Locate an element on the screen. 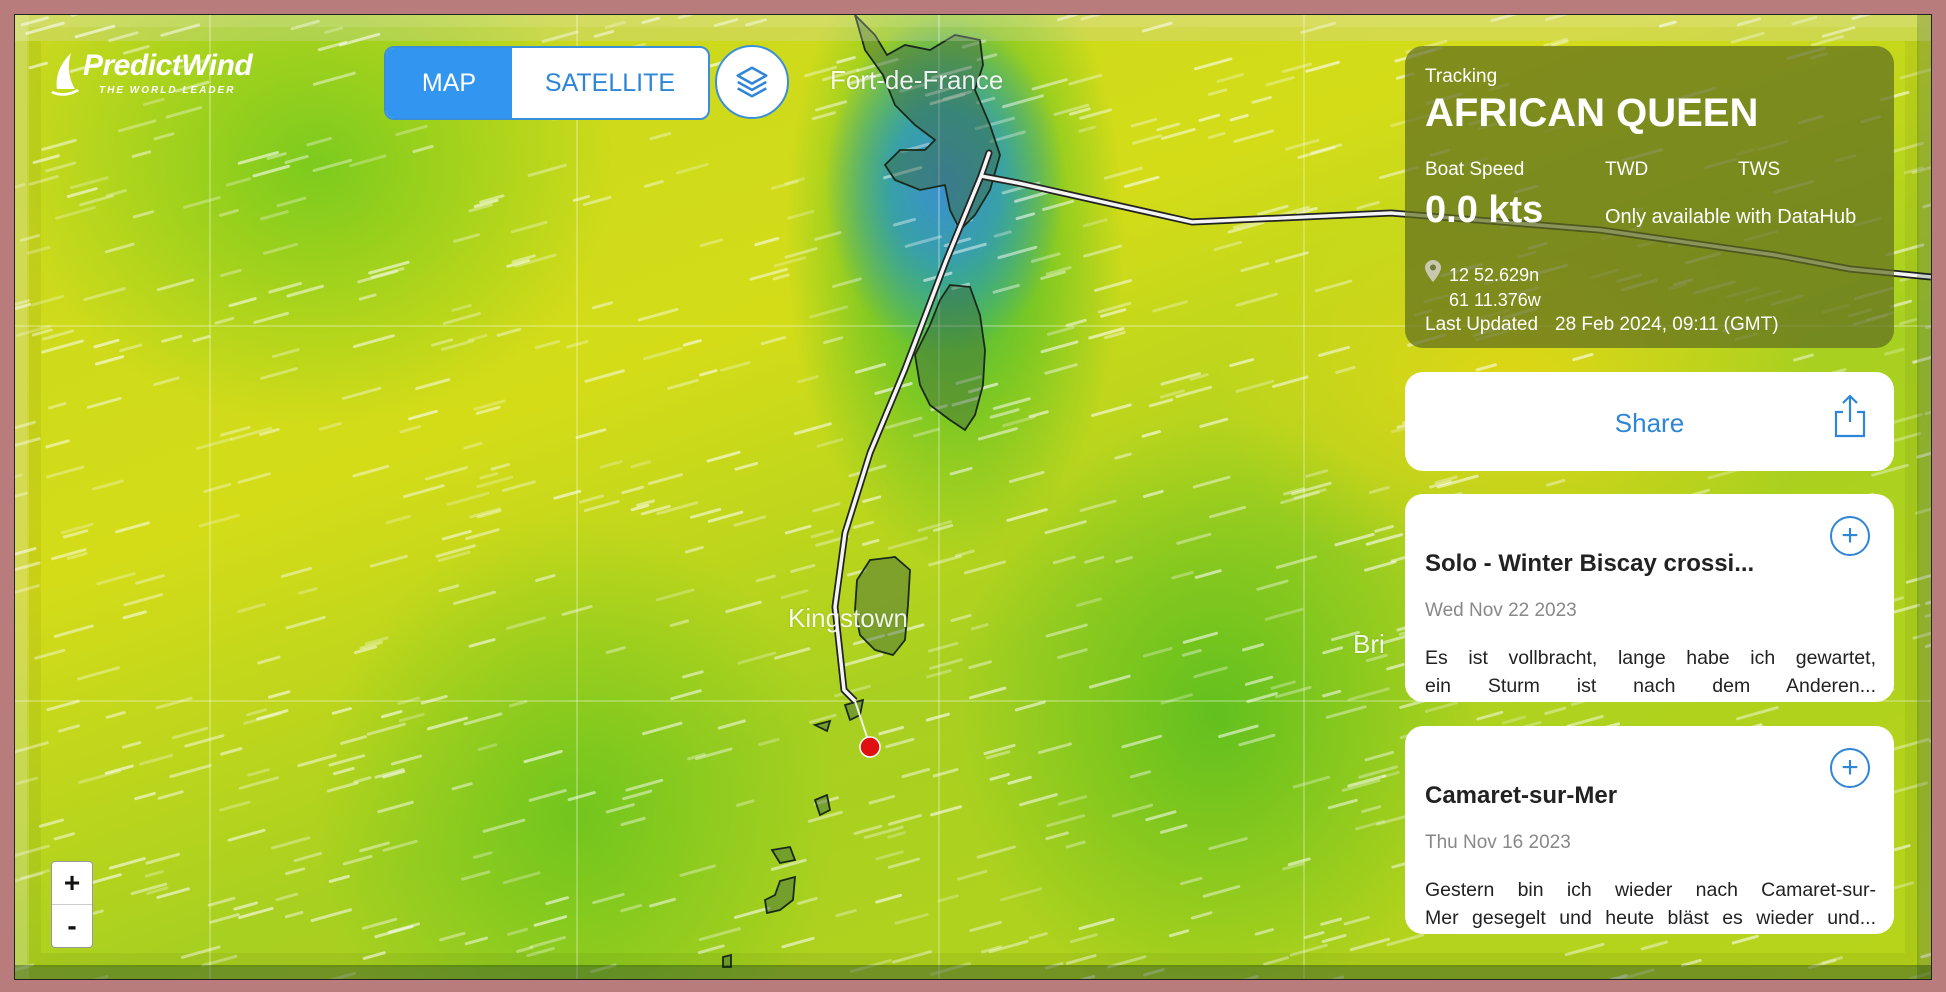 This screenshot has height=992, width=1946. tracking-label: Tracking is located at coordinates (1461, 76).